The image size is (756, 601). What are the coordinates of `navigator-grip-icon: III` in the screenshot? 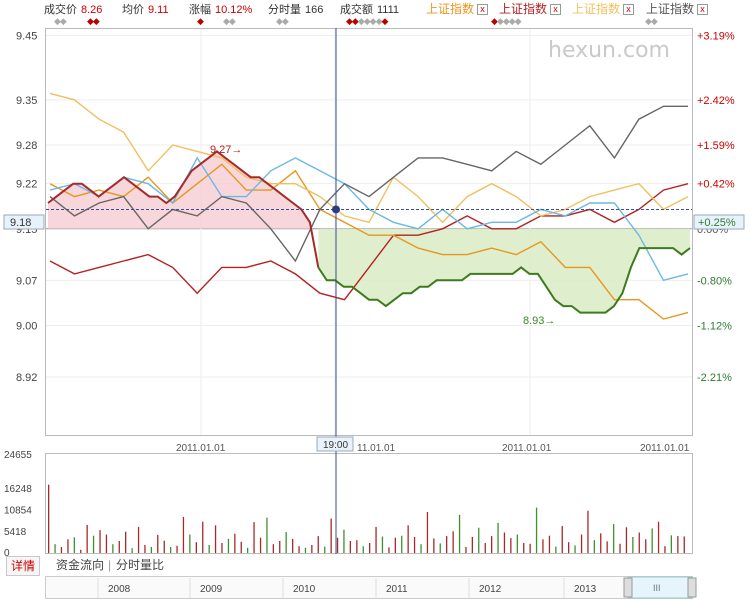 It's located at (657, 588).